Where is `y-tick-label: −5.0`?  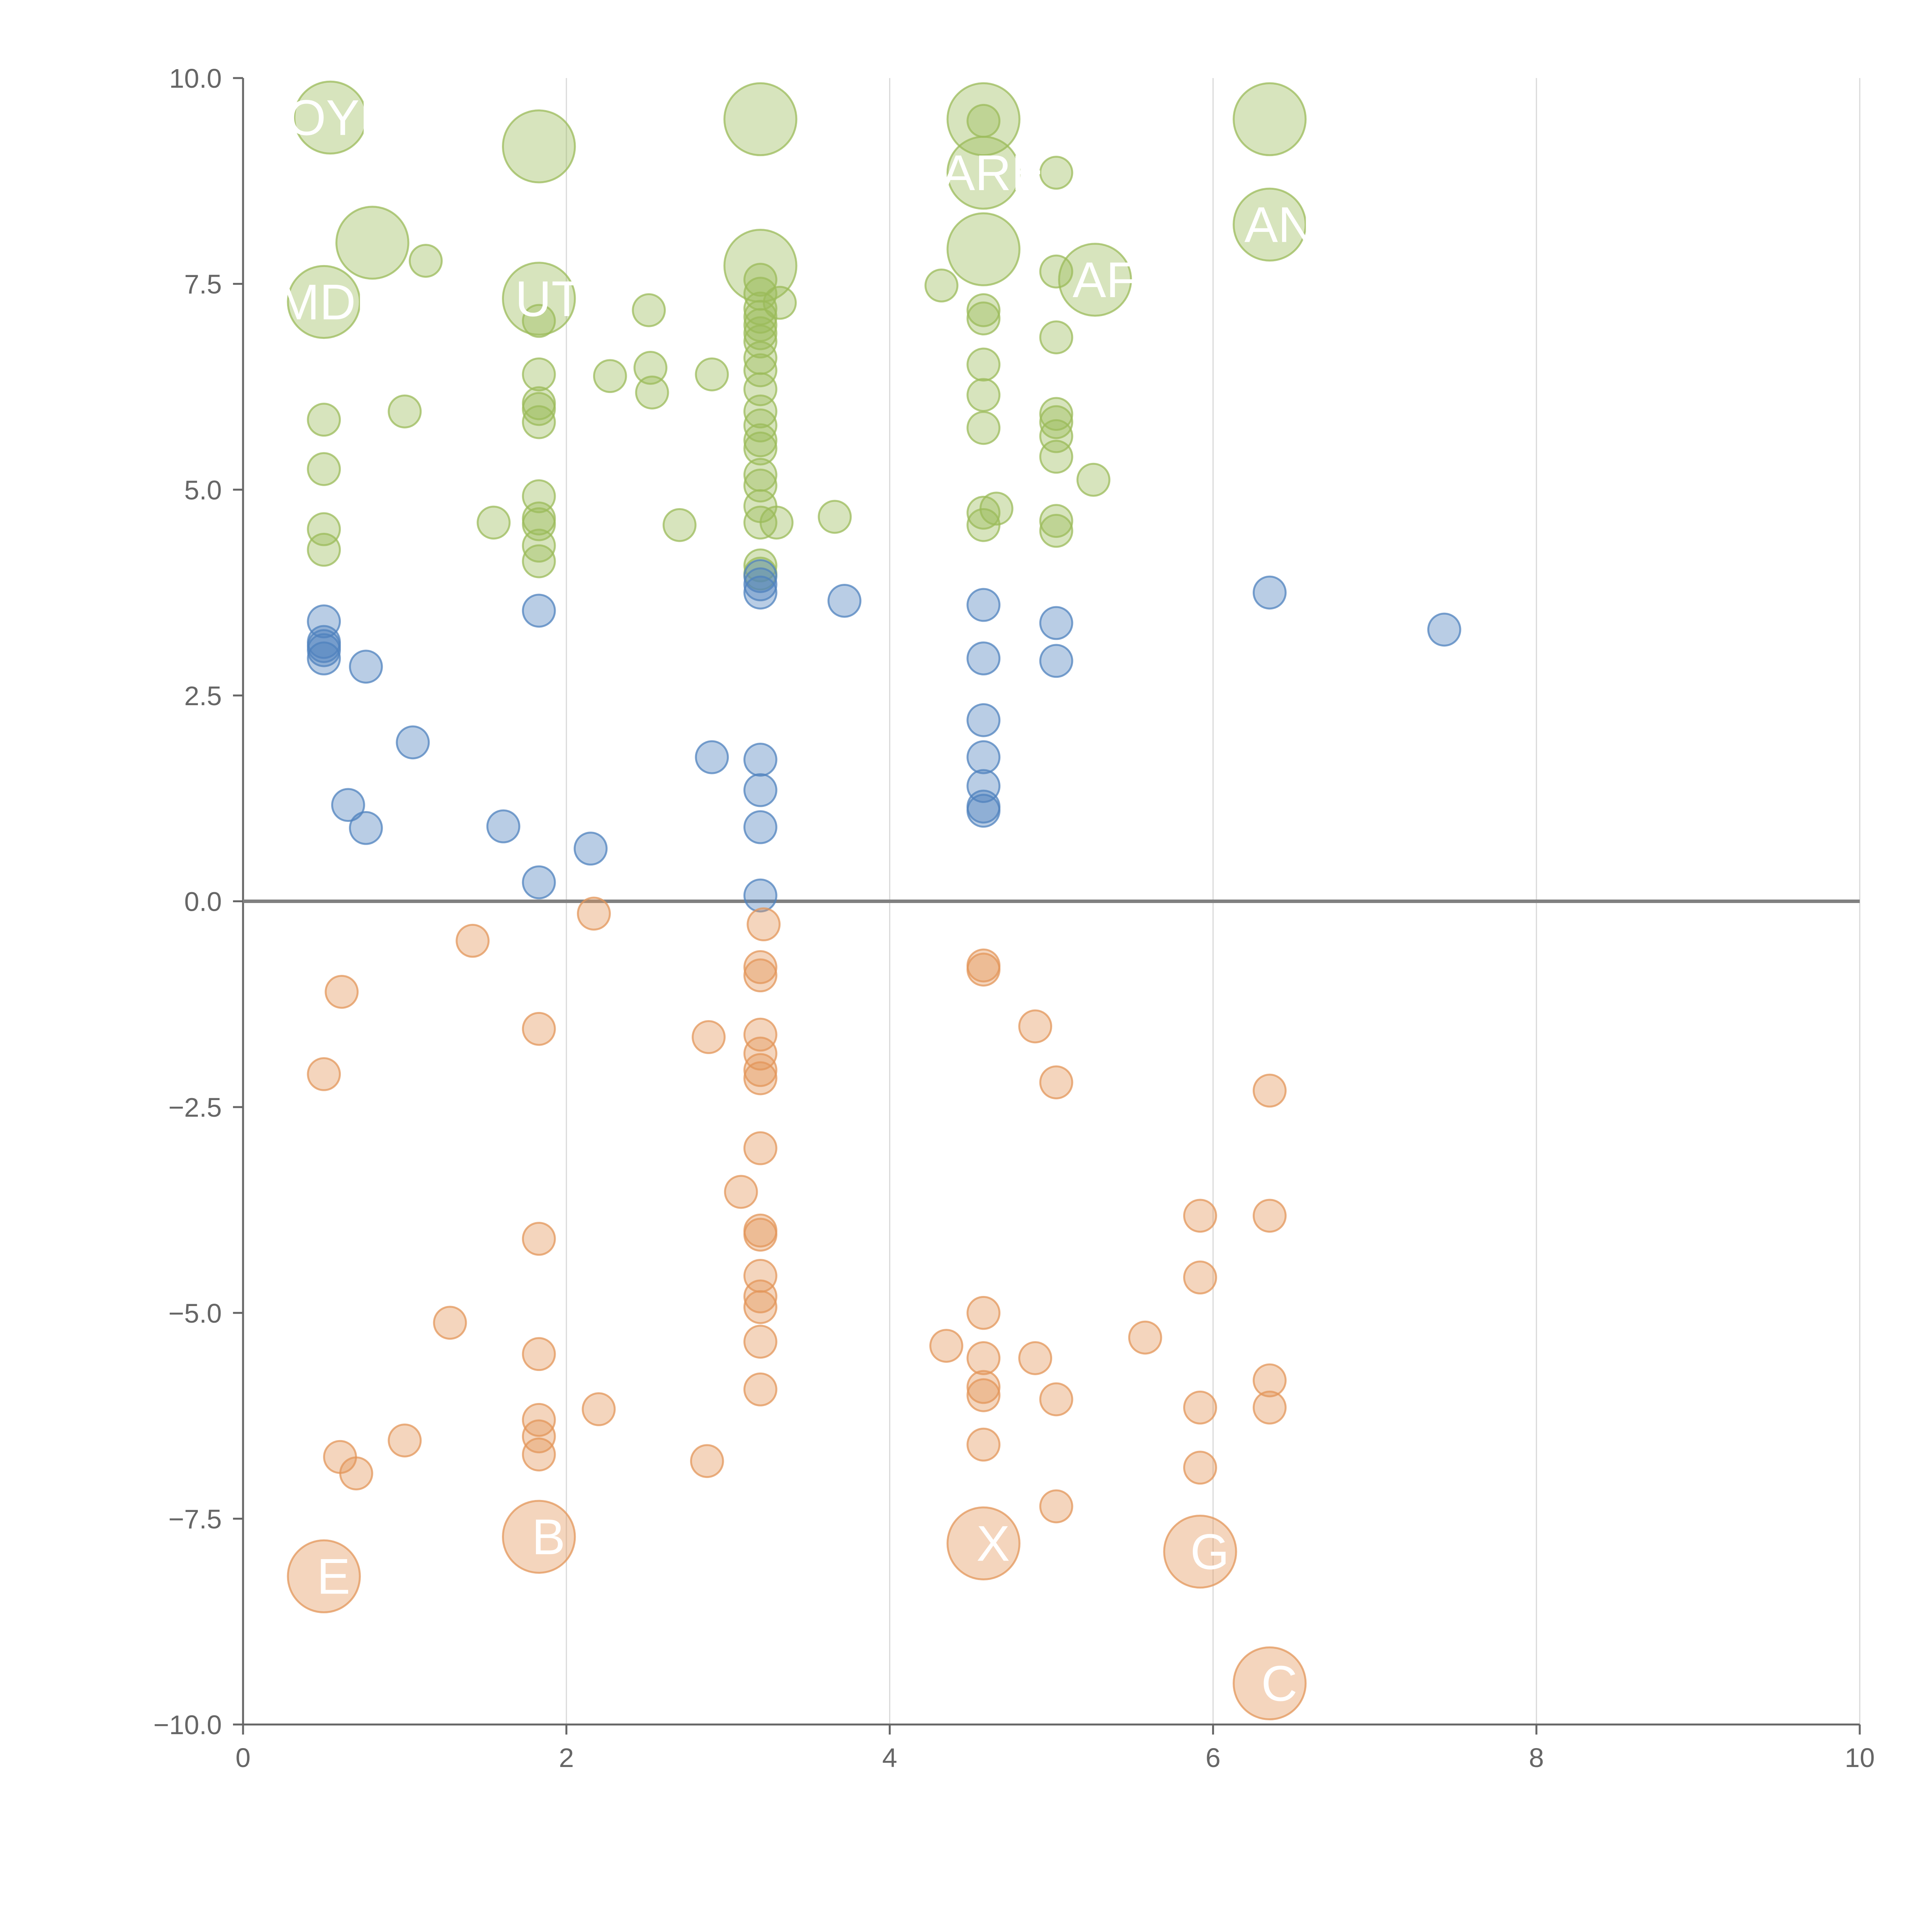 y-tick-label: −5.0 is located at coordinates (195, 1313).